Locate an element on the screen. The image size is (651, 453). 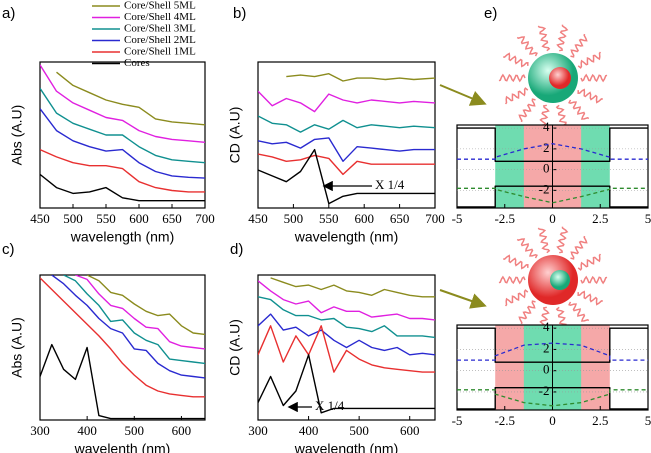
panel-label: a) is located at coordinates (8, 13).